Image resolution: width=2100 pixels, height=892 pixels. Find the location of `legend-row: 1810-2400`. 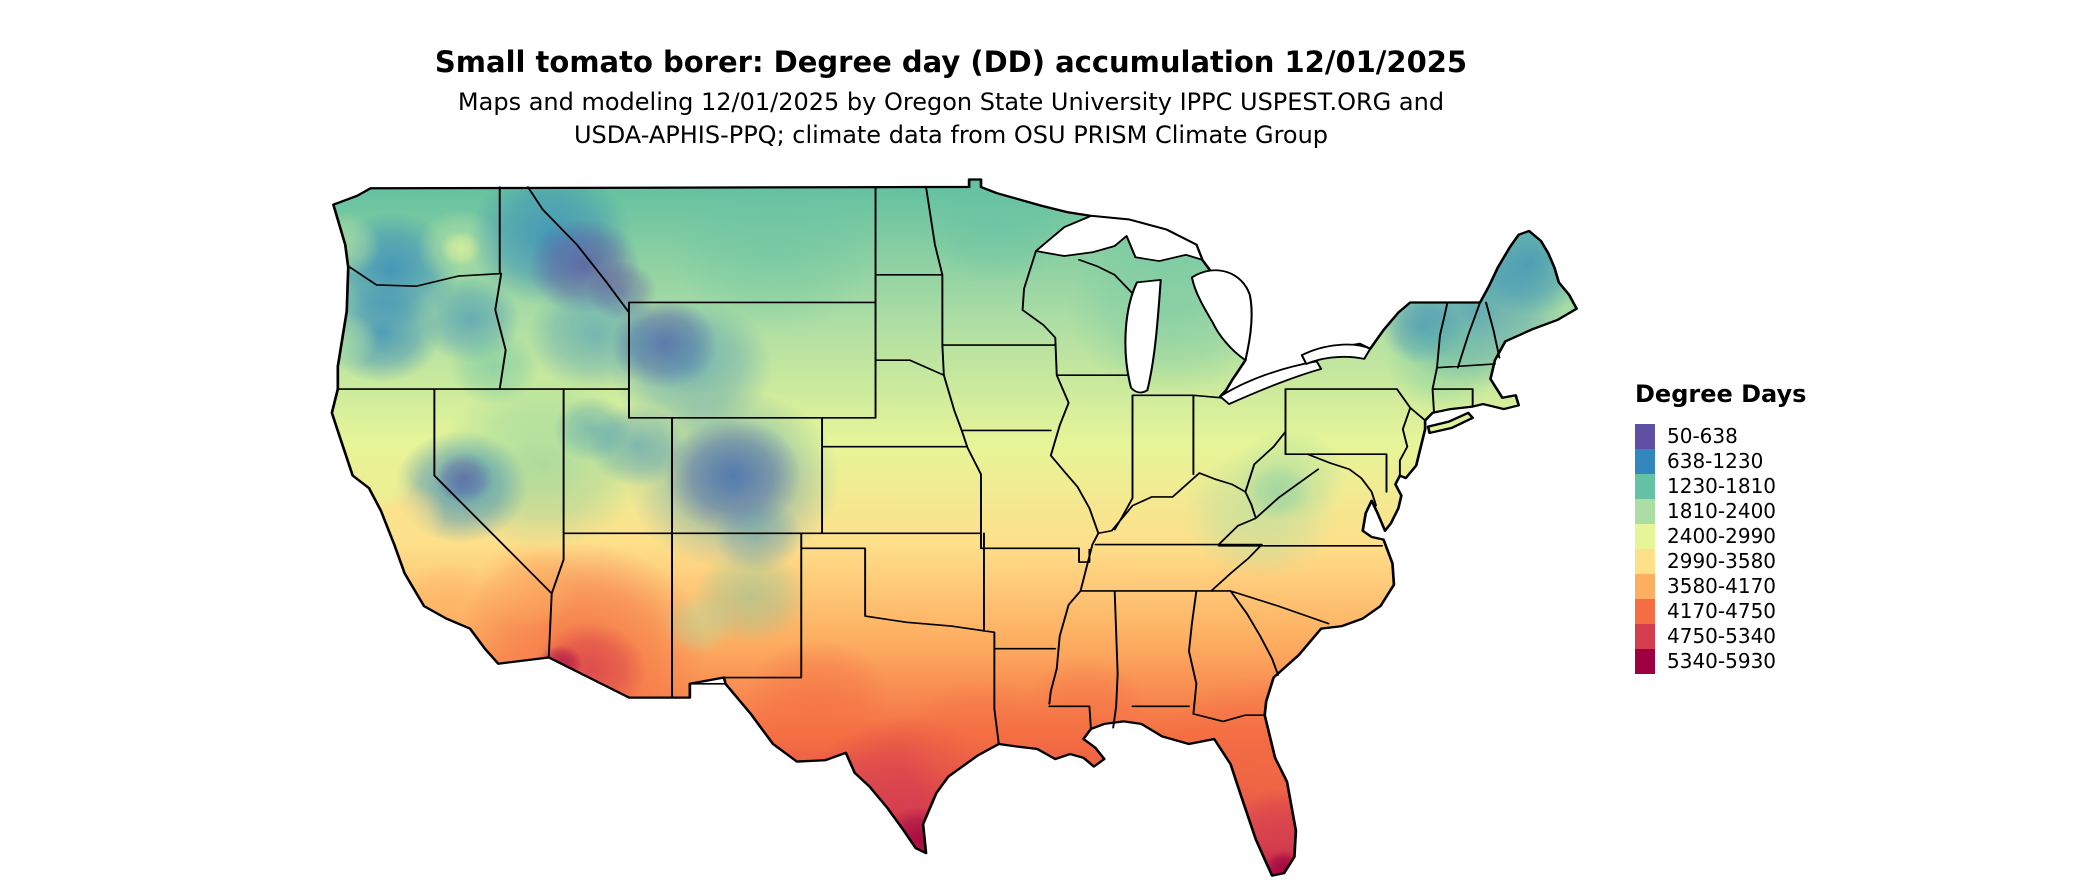

legend-row: 1810-2400 is located at coordinates (1720, 511).